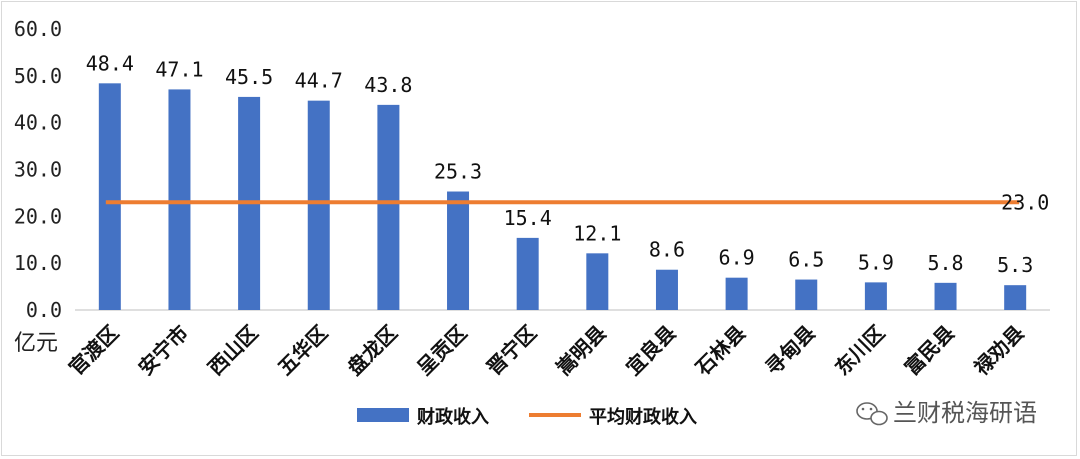 The height and width of the screenshot is (459, 1080). I want to click on watermark: 兰财税海研语, so click(946, 413).